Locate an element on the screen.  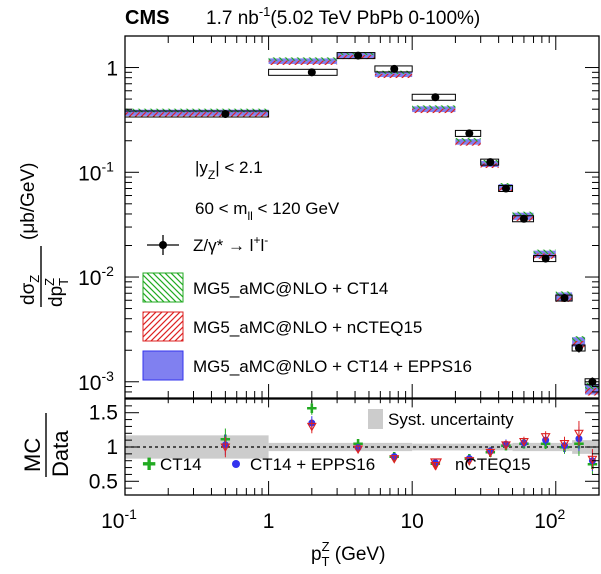
mass-cut: 60 < mll < 120 GeV is located at coordinates (267, 211).